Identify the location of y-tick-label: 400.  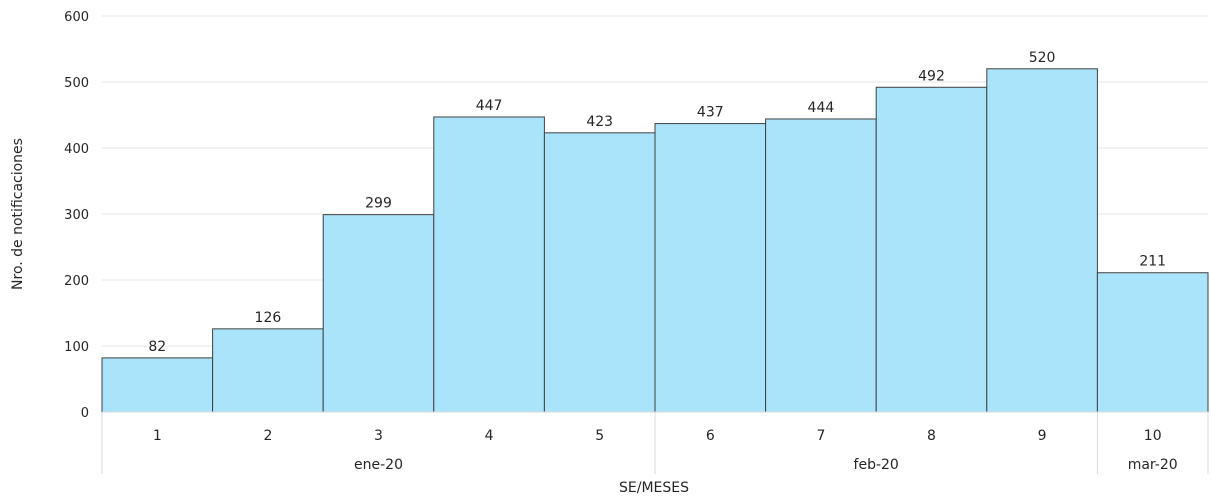
(76, 149).